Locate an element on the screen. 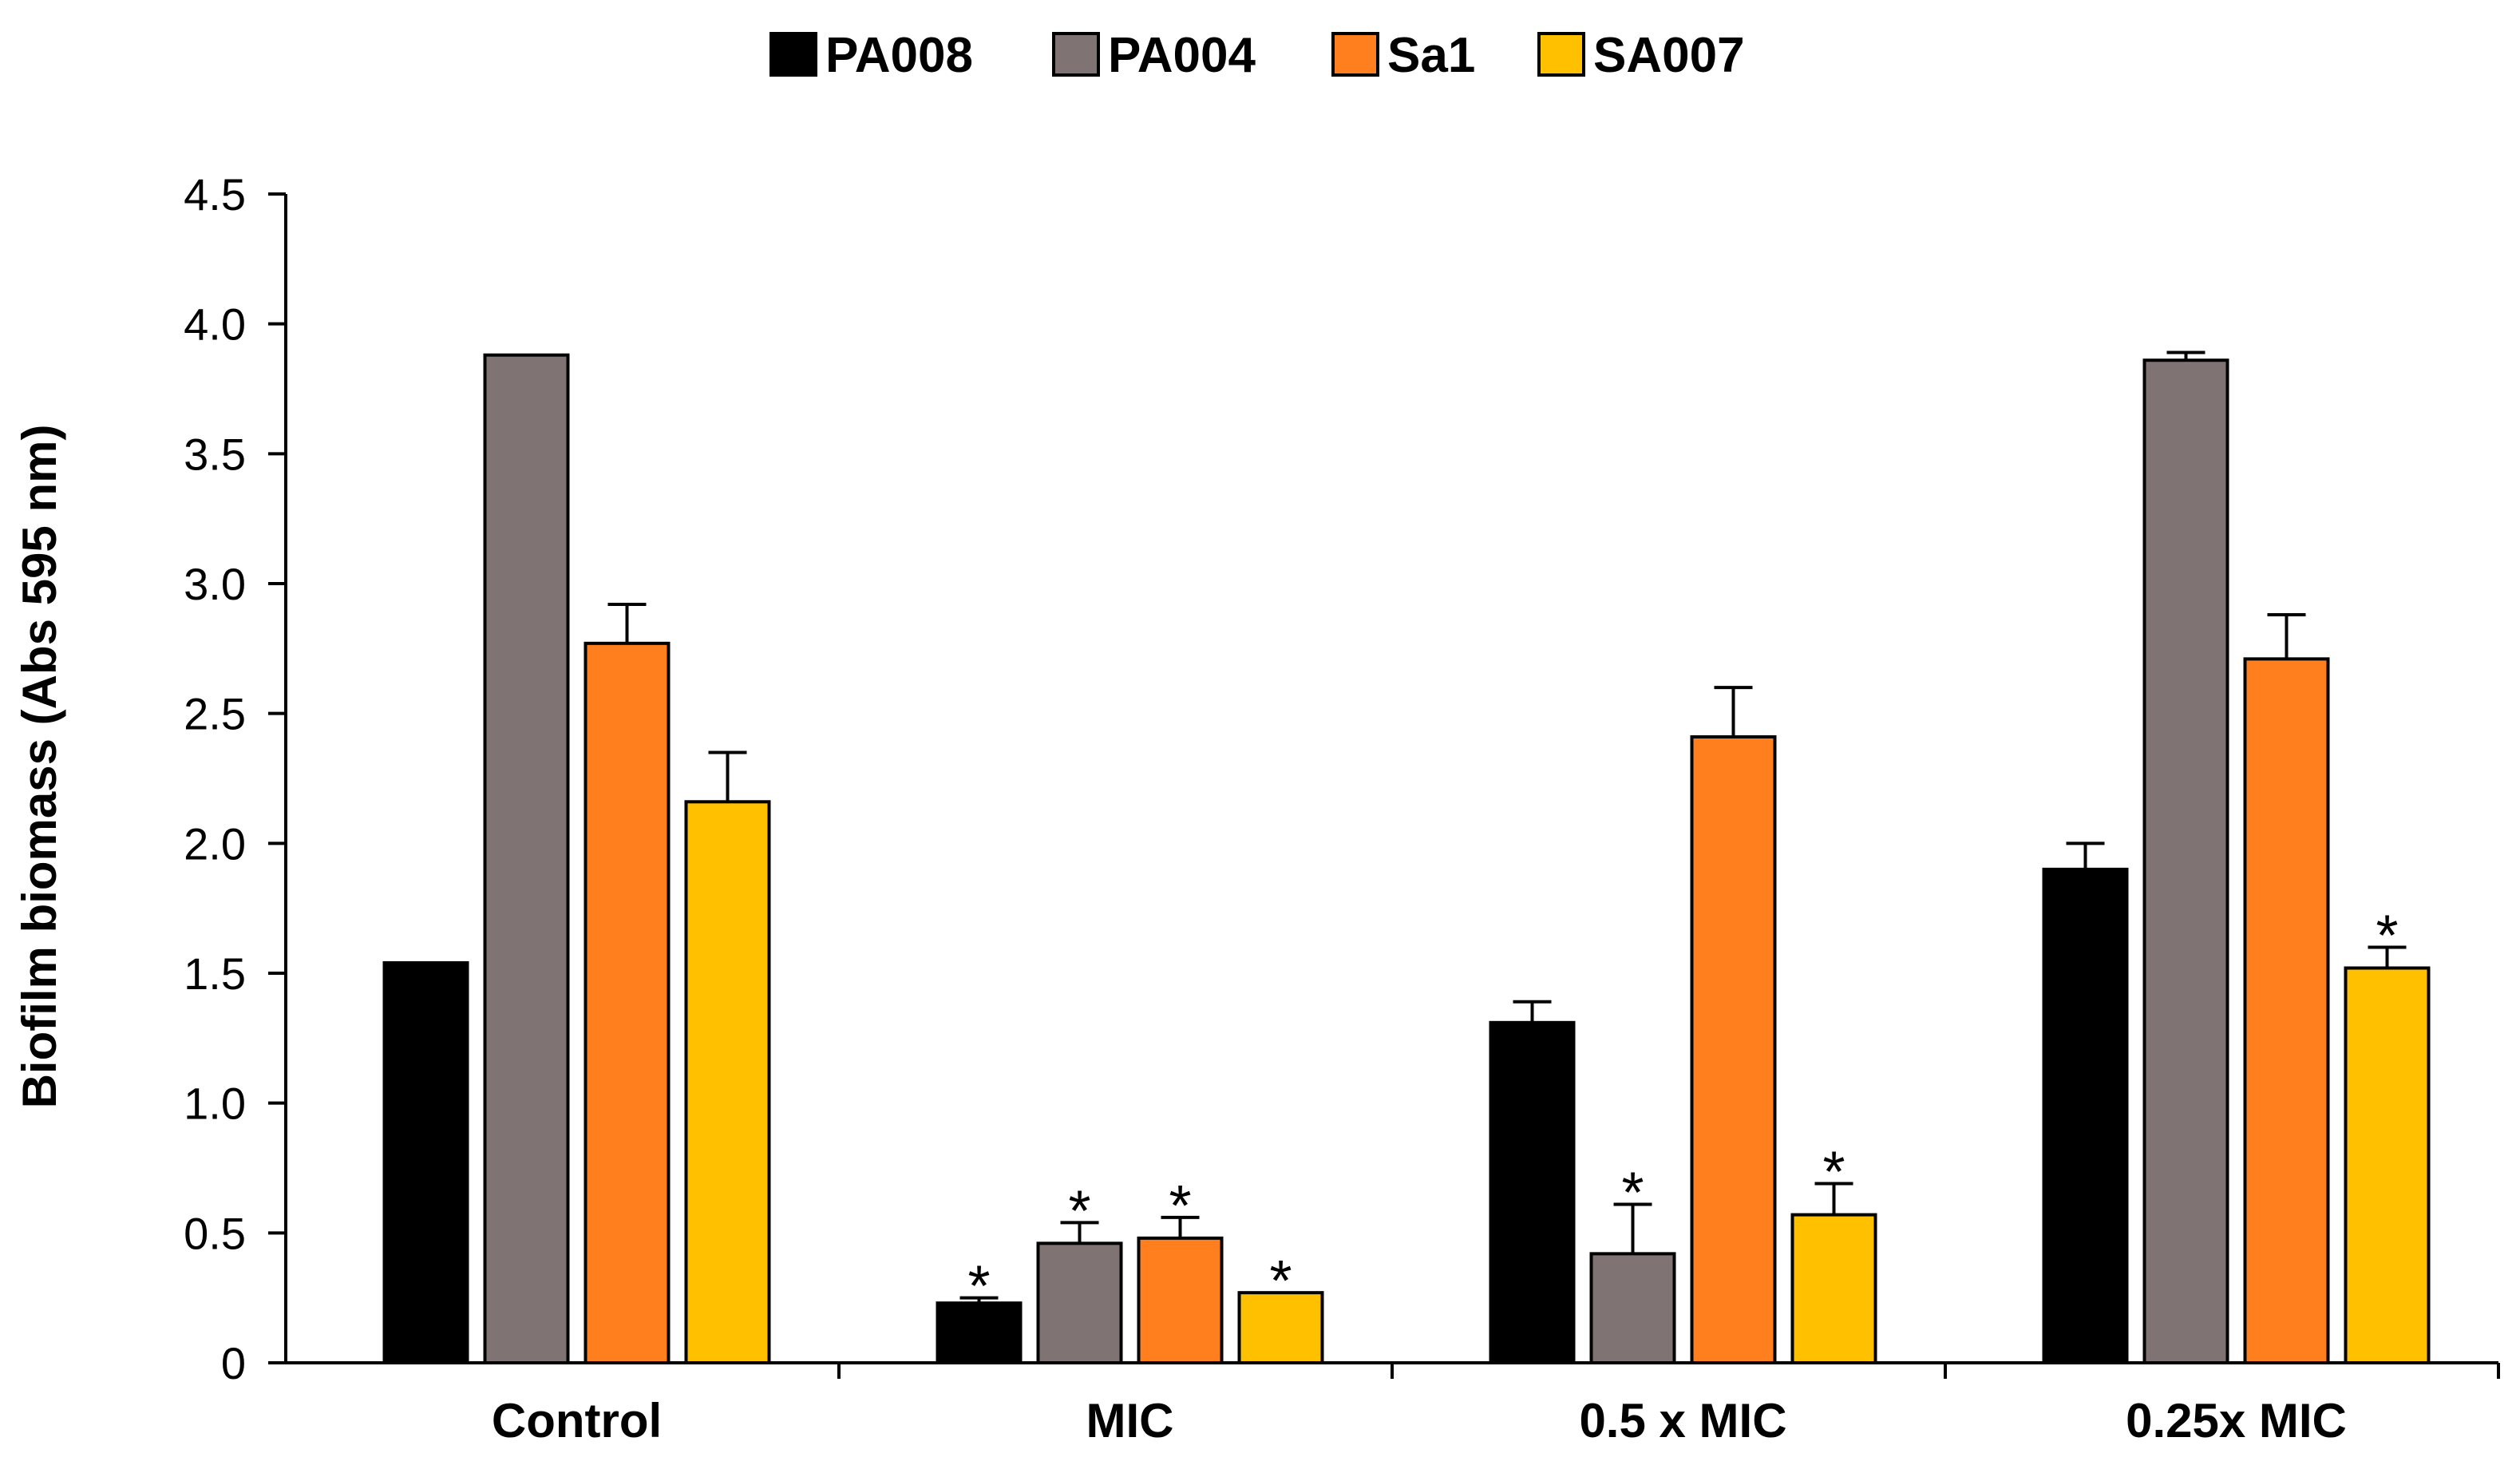 The image size is (2520, 1469). y-tick-label: 1.5 is located at coordinates (215, 973).